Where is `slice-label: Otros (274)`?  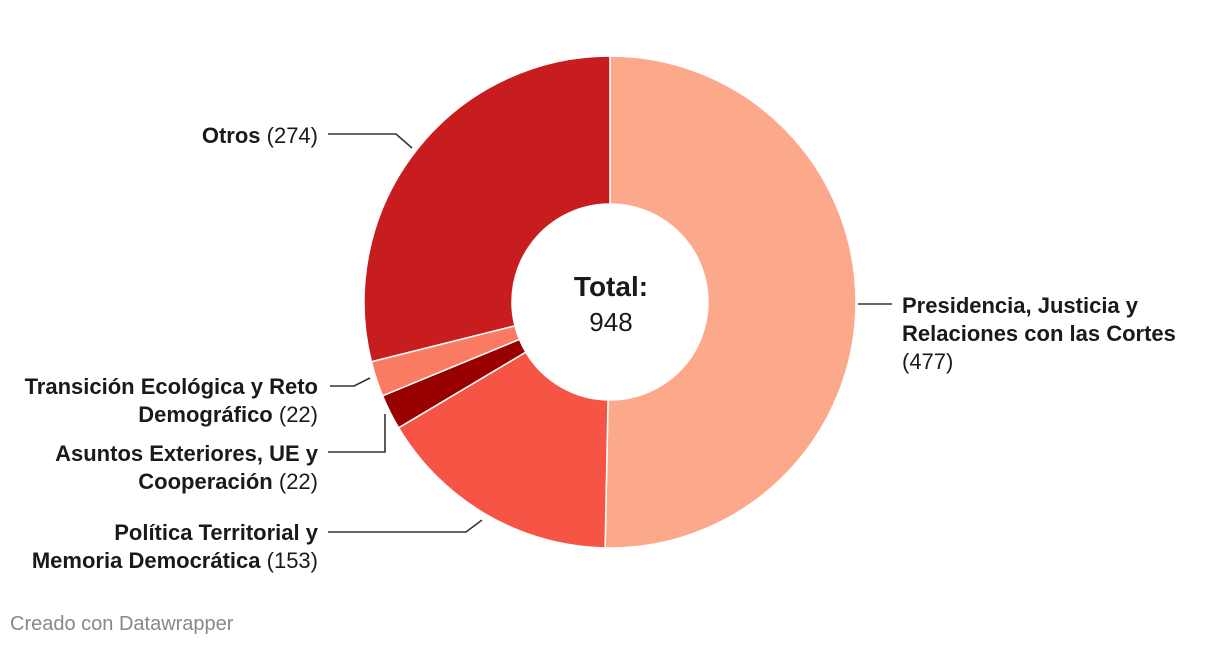
slice-label: Otros (274) is located at coordinates (260, 135).